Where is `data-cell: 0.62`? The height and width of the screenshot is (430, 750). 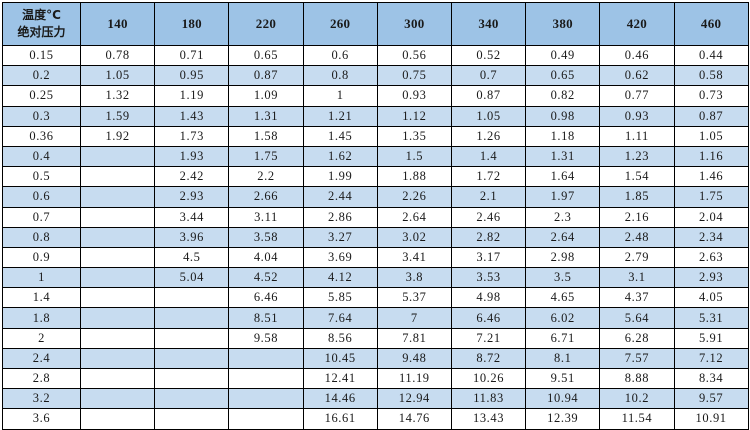 data-cell: 0.62 is located at coordinates (637, 76).